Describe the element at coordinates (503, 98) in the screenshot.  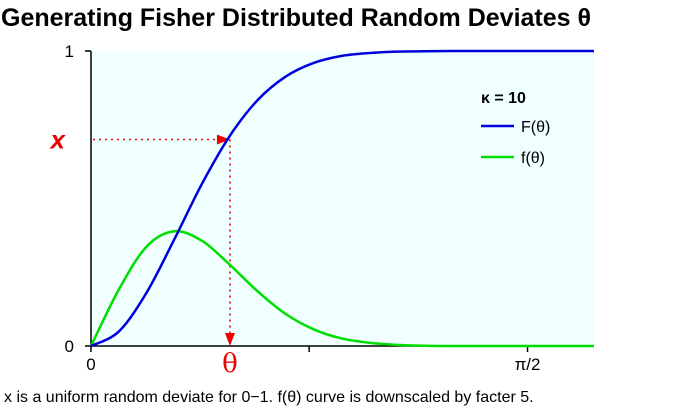
I see `legend-title: κ = 10` at that location.